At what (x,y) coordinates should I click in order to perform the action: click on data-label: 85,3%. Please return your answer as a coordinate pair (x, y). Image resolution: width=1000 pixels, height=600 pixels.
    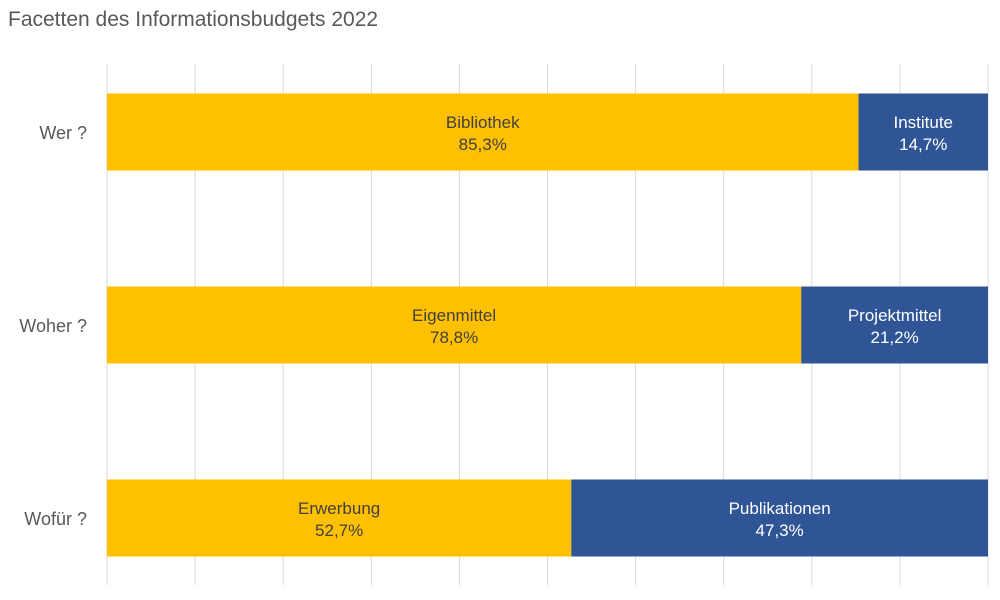
    Looking at the image, I should click on (483, 144).